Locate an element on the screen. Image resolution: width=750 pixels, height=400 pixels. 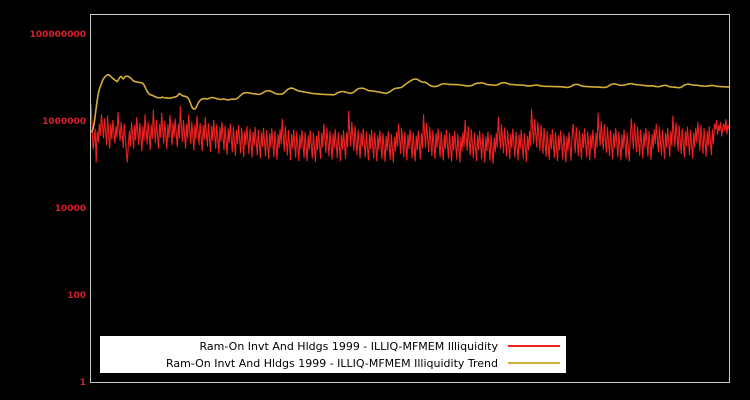
legend-swatch-illiquidity-trend is located at coordinates (534, 363).